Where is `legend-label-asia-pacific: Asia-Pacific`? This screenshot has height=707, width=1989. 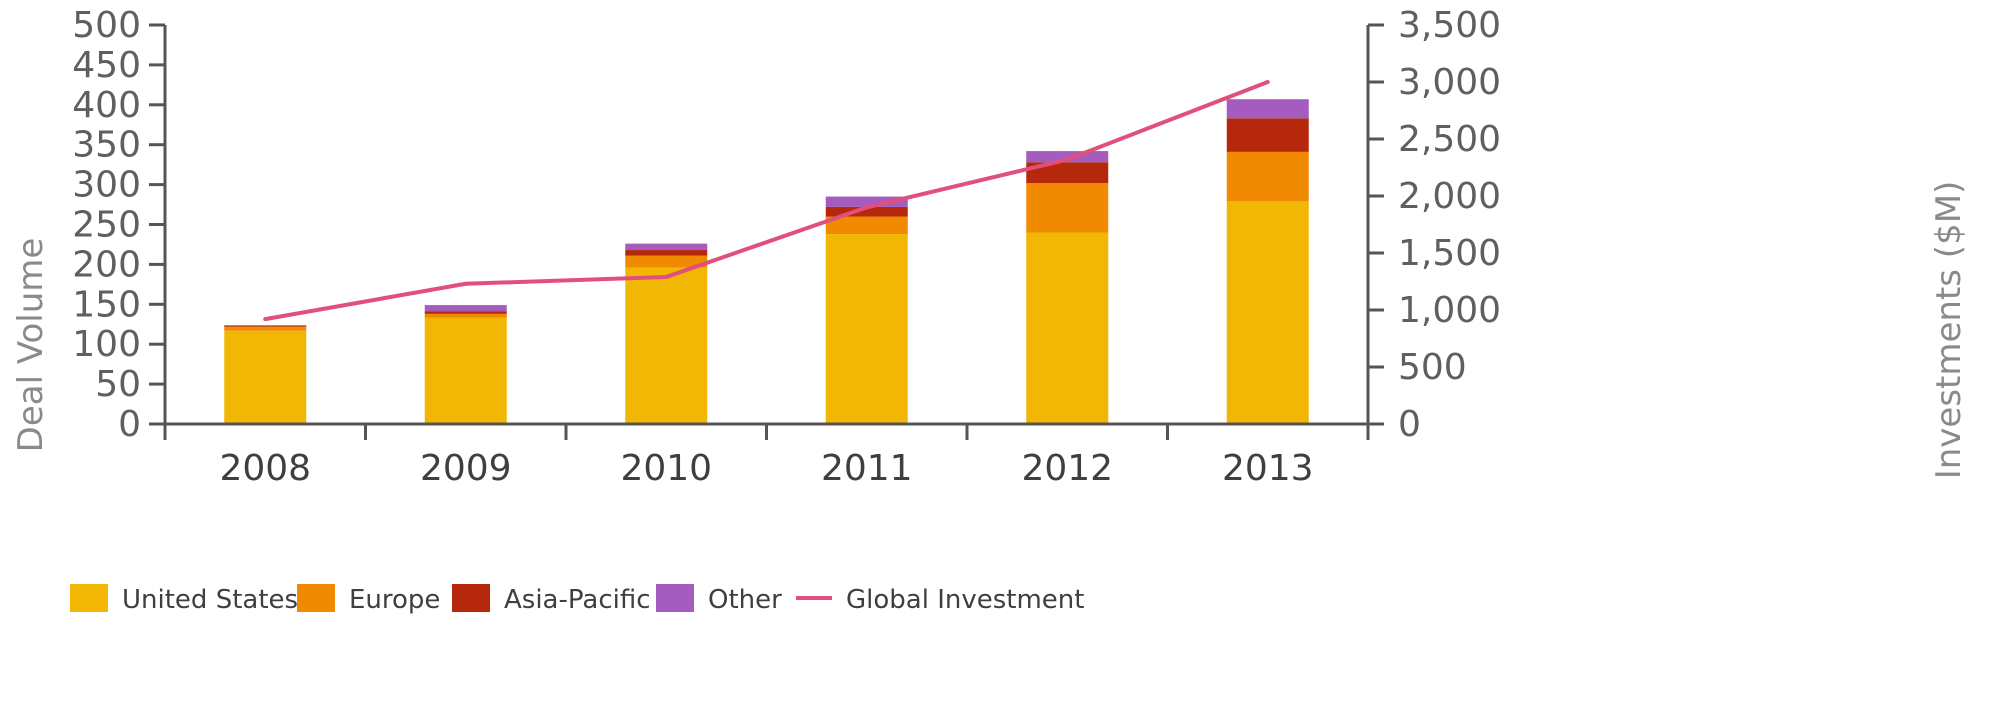 legend-label-asia-pacific: Asia-Pacific is located at coordinates (577, 600).